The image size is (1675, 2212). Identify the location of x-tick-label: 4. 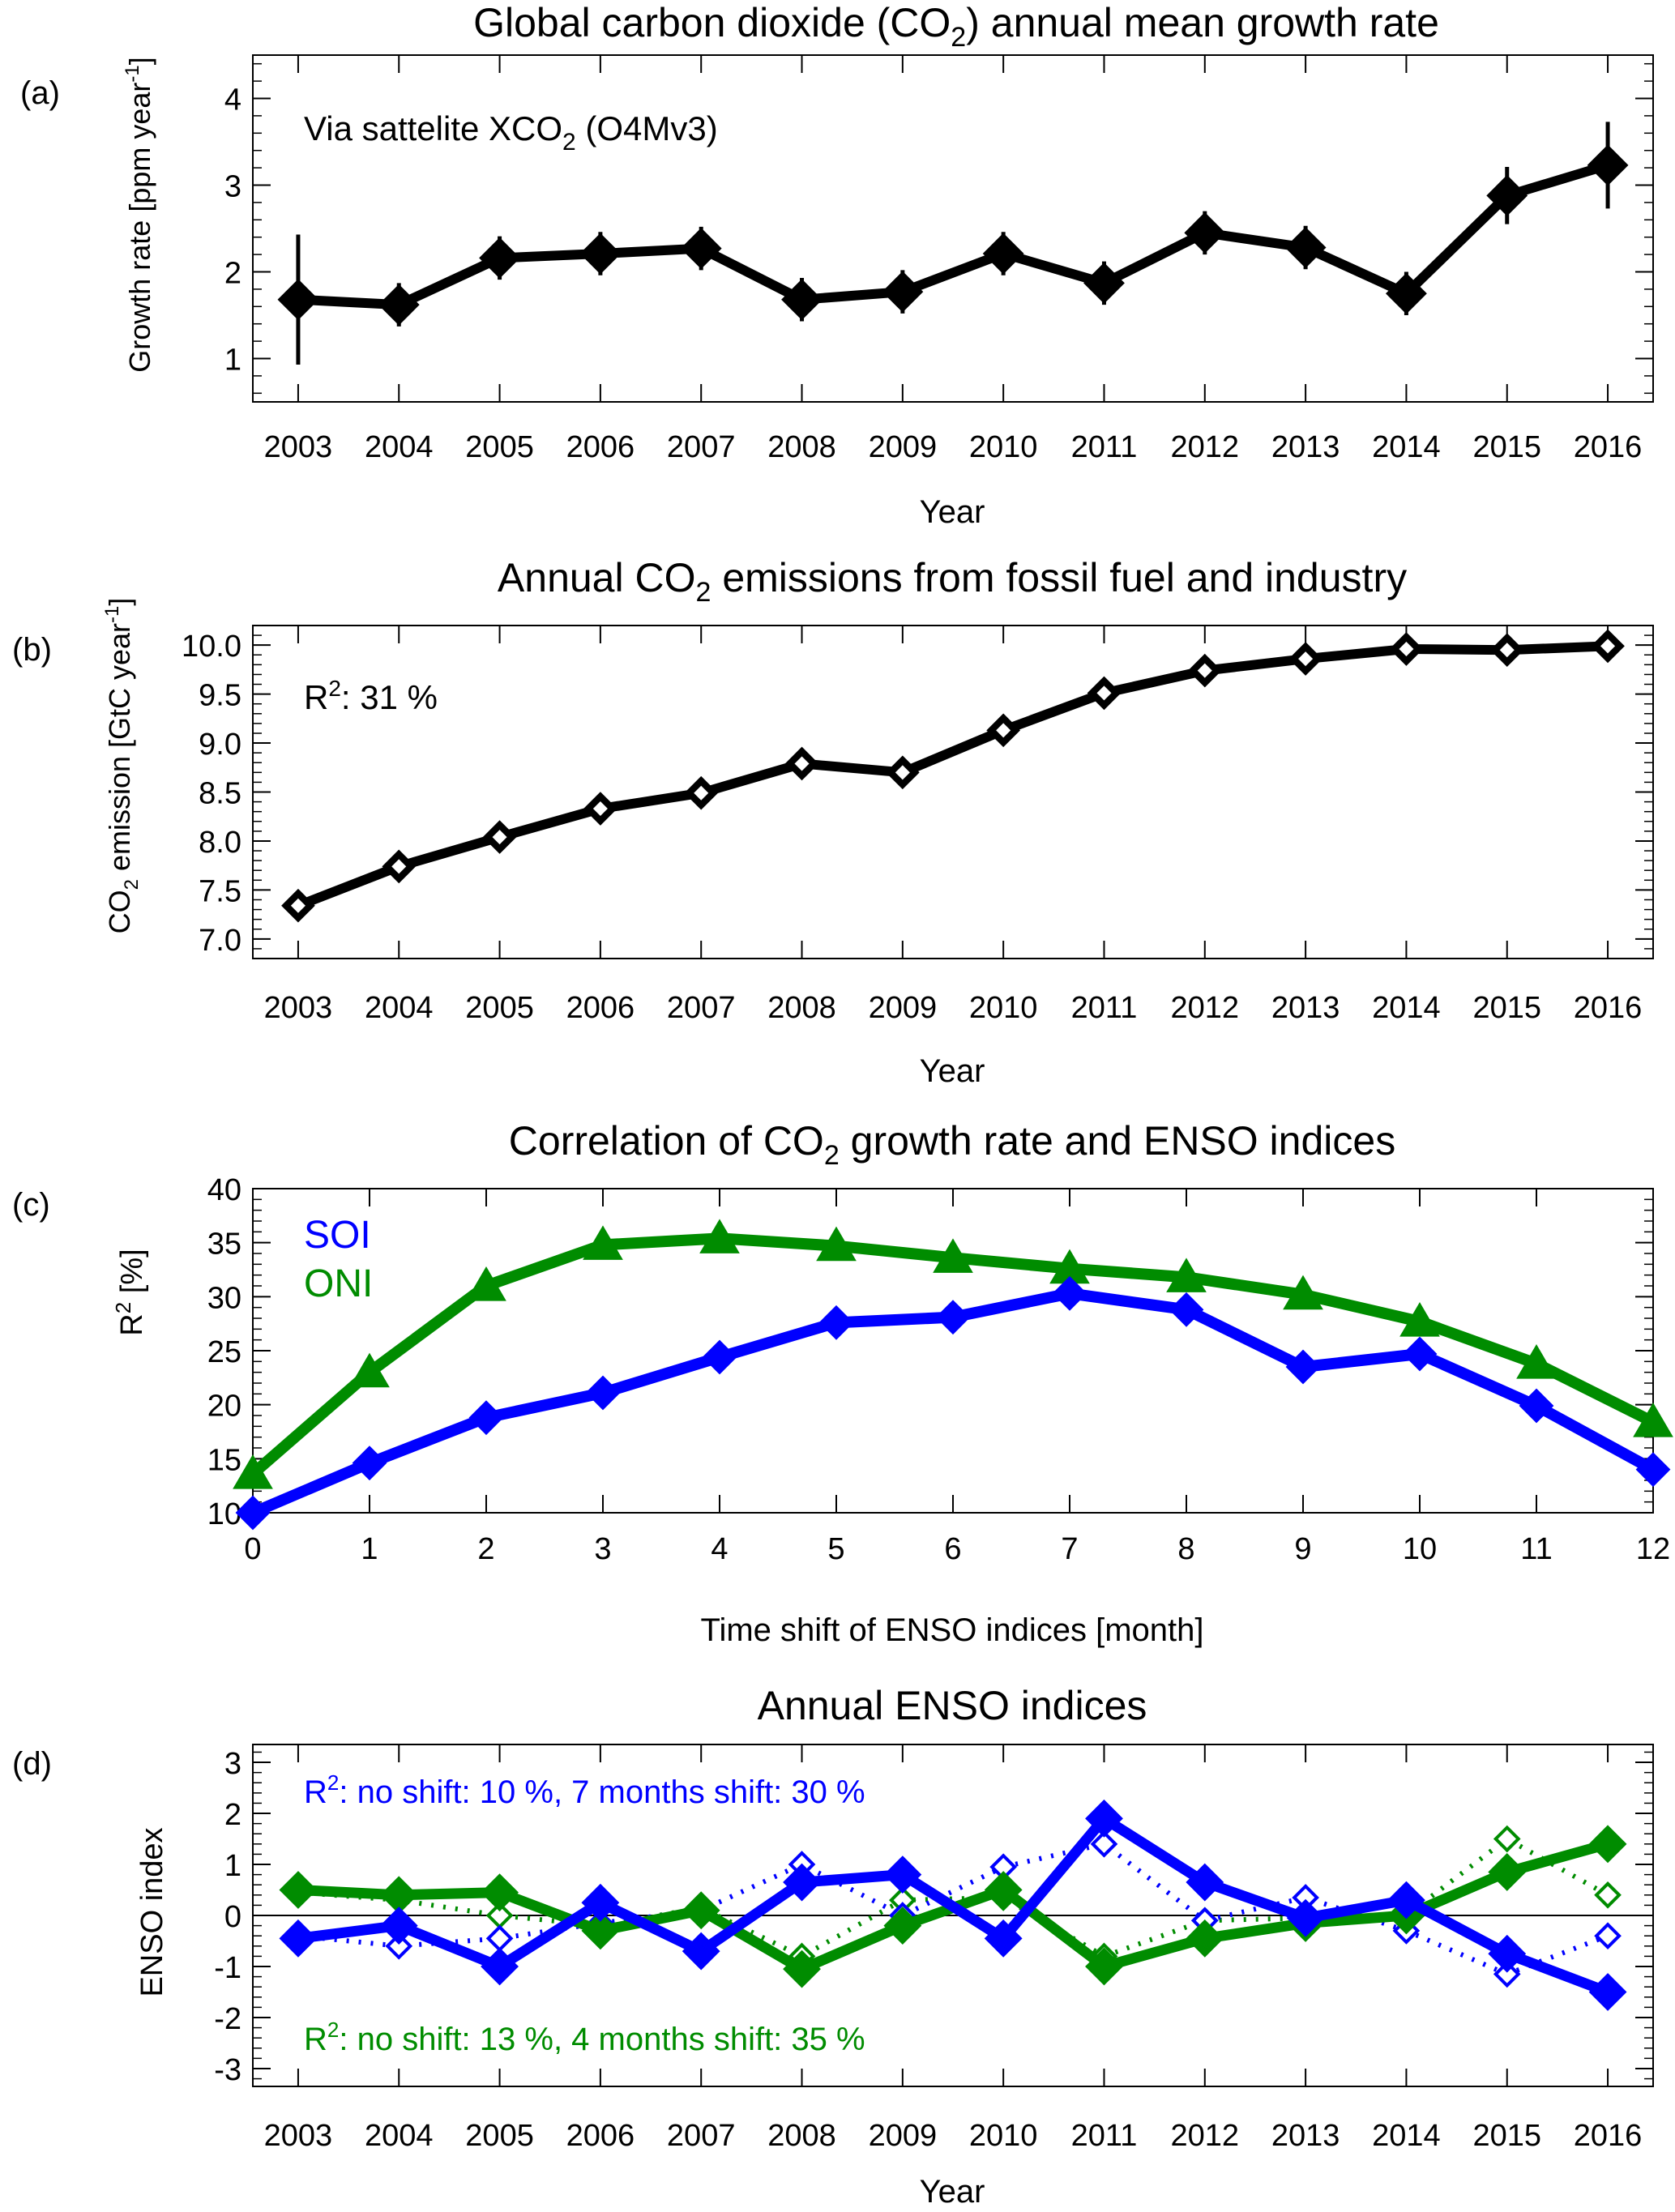
(719, 1549).